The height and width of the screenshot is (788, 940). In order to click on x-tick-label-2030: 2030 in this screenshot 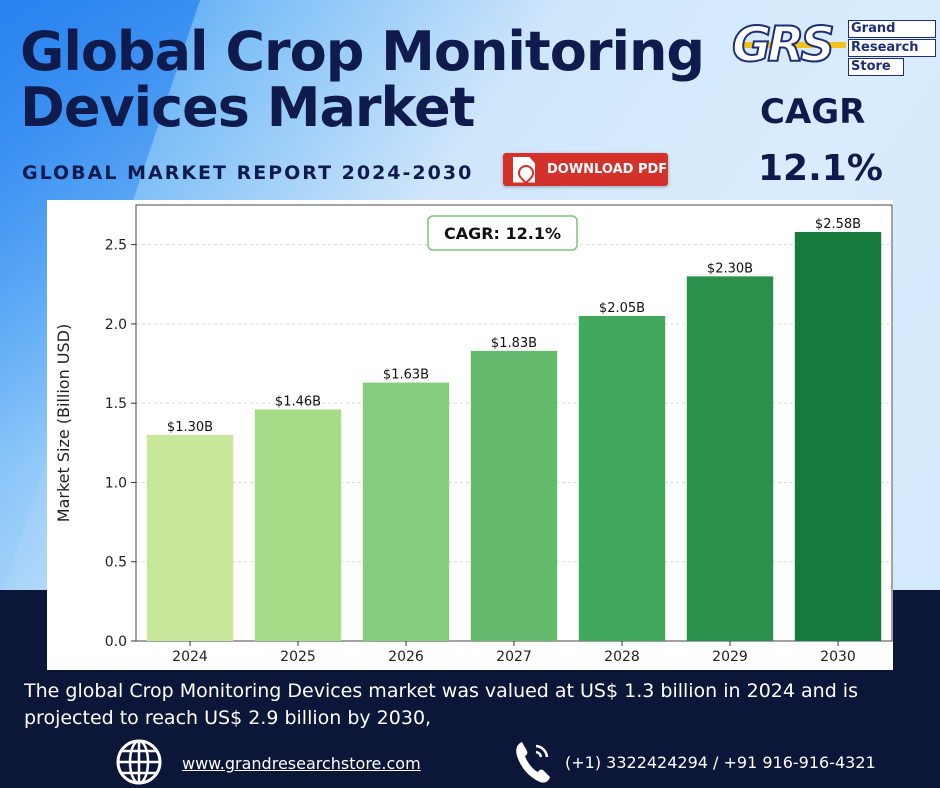, I will do `click(838, 657)`.